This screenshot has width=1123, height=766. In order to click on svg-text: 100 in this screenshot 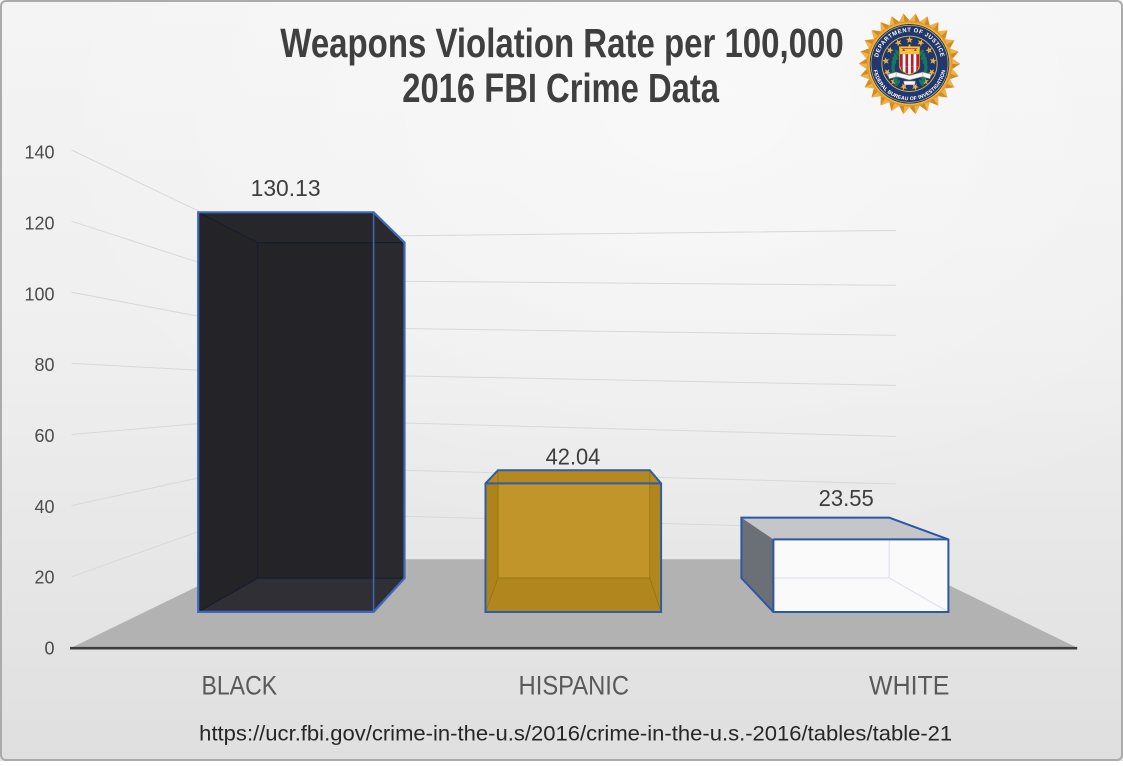, I will do `click(39, 294)`.